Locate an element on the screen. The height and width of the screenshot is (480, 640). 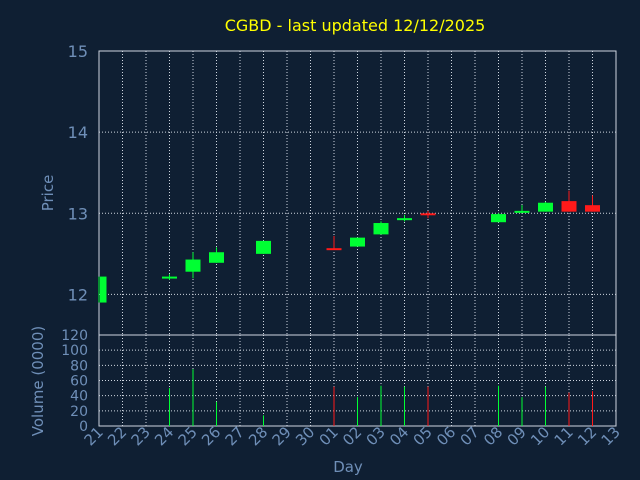
price-y-ticks: 12 13 14 15 is located at coordinates (78, 173).